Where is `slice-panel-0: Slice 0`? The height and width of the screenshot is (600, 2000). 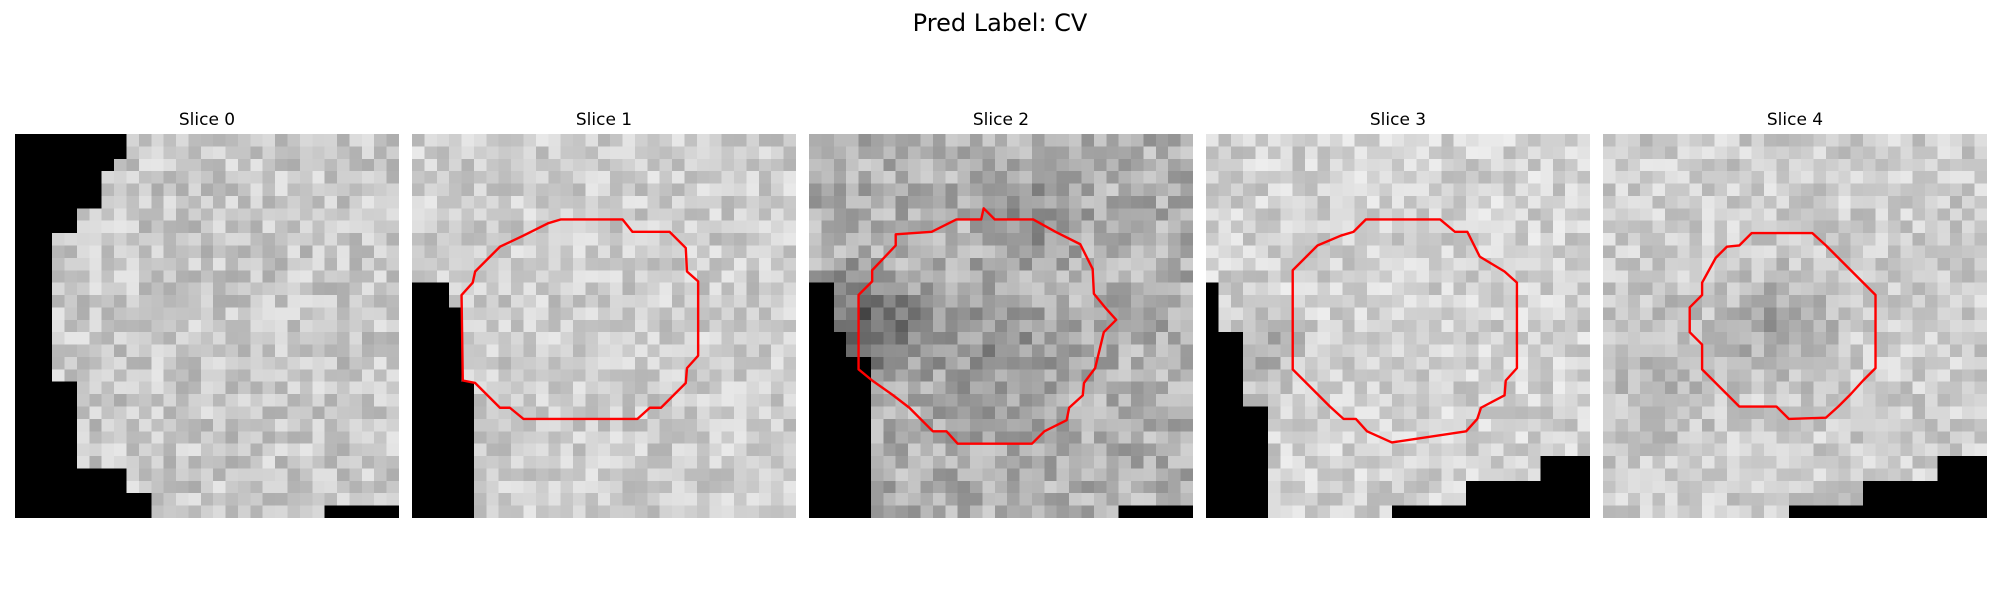 slice-panel-0: Slice 0 is located at coordinates (207, 313).